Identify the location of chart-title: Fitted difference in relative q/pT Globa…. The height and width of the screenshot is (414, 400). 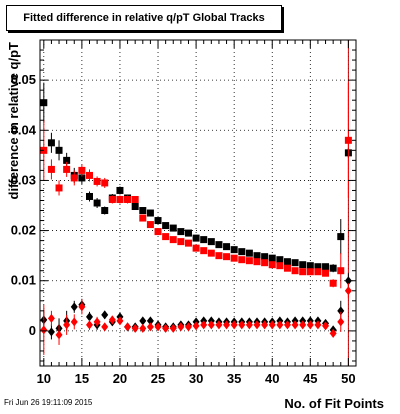
(144, 18).